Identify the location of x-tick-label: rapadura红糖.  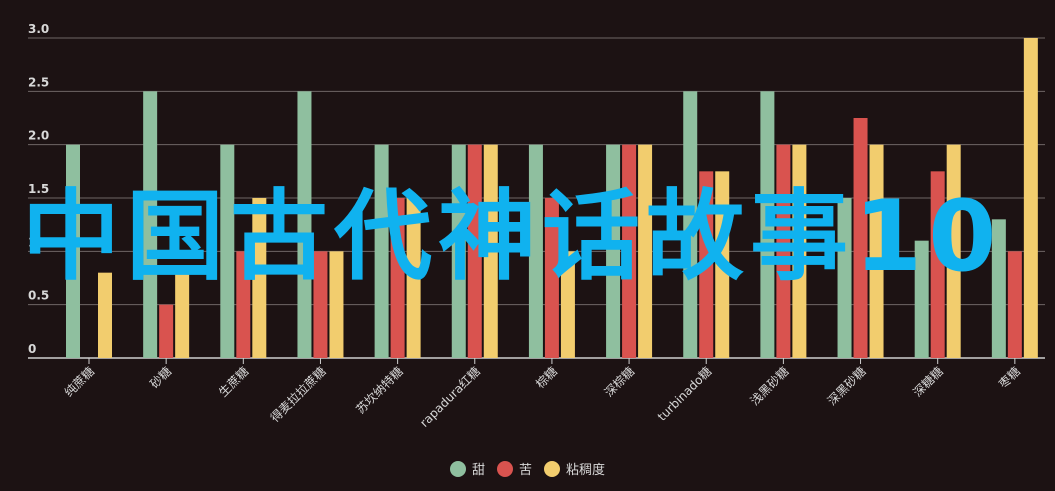
(450, 397).